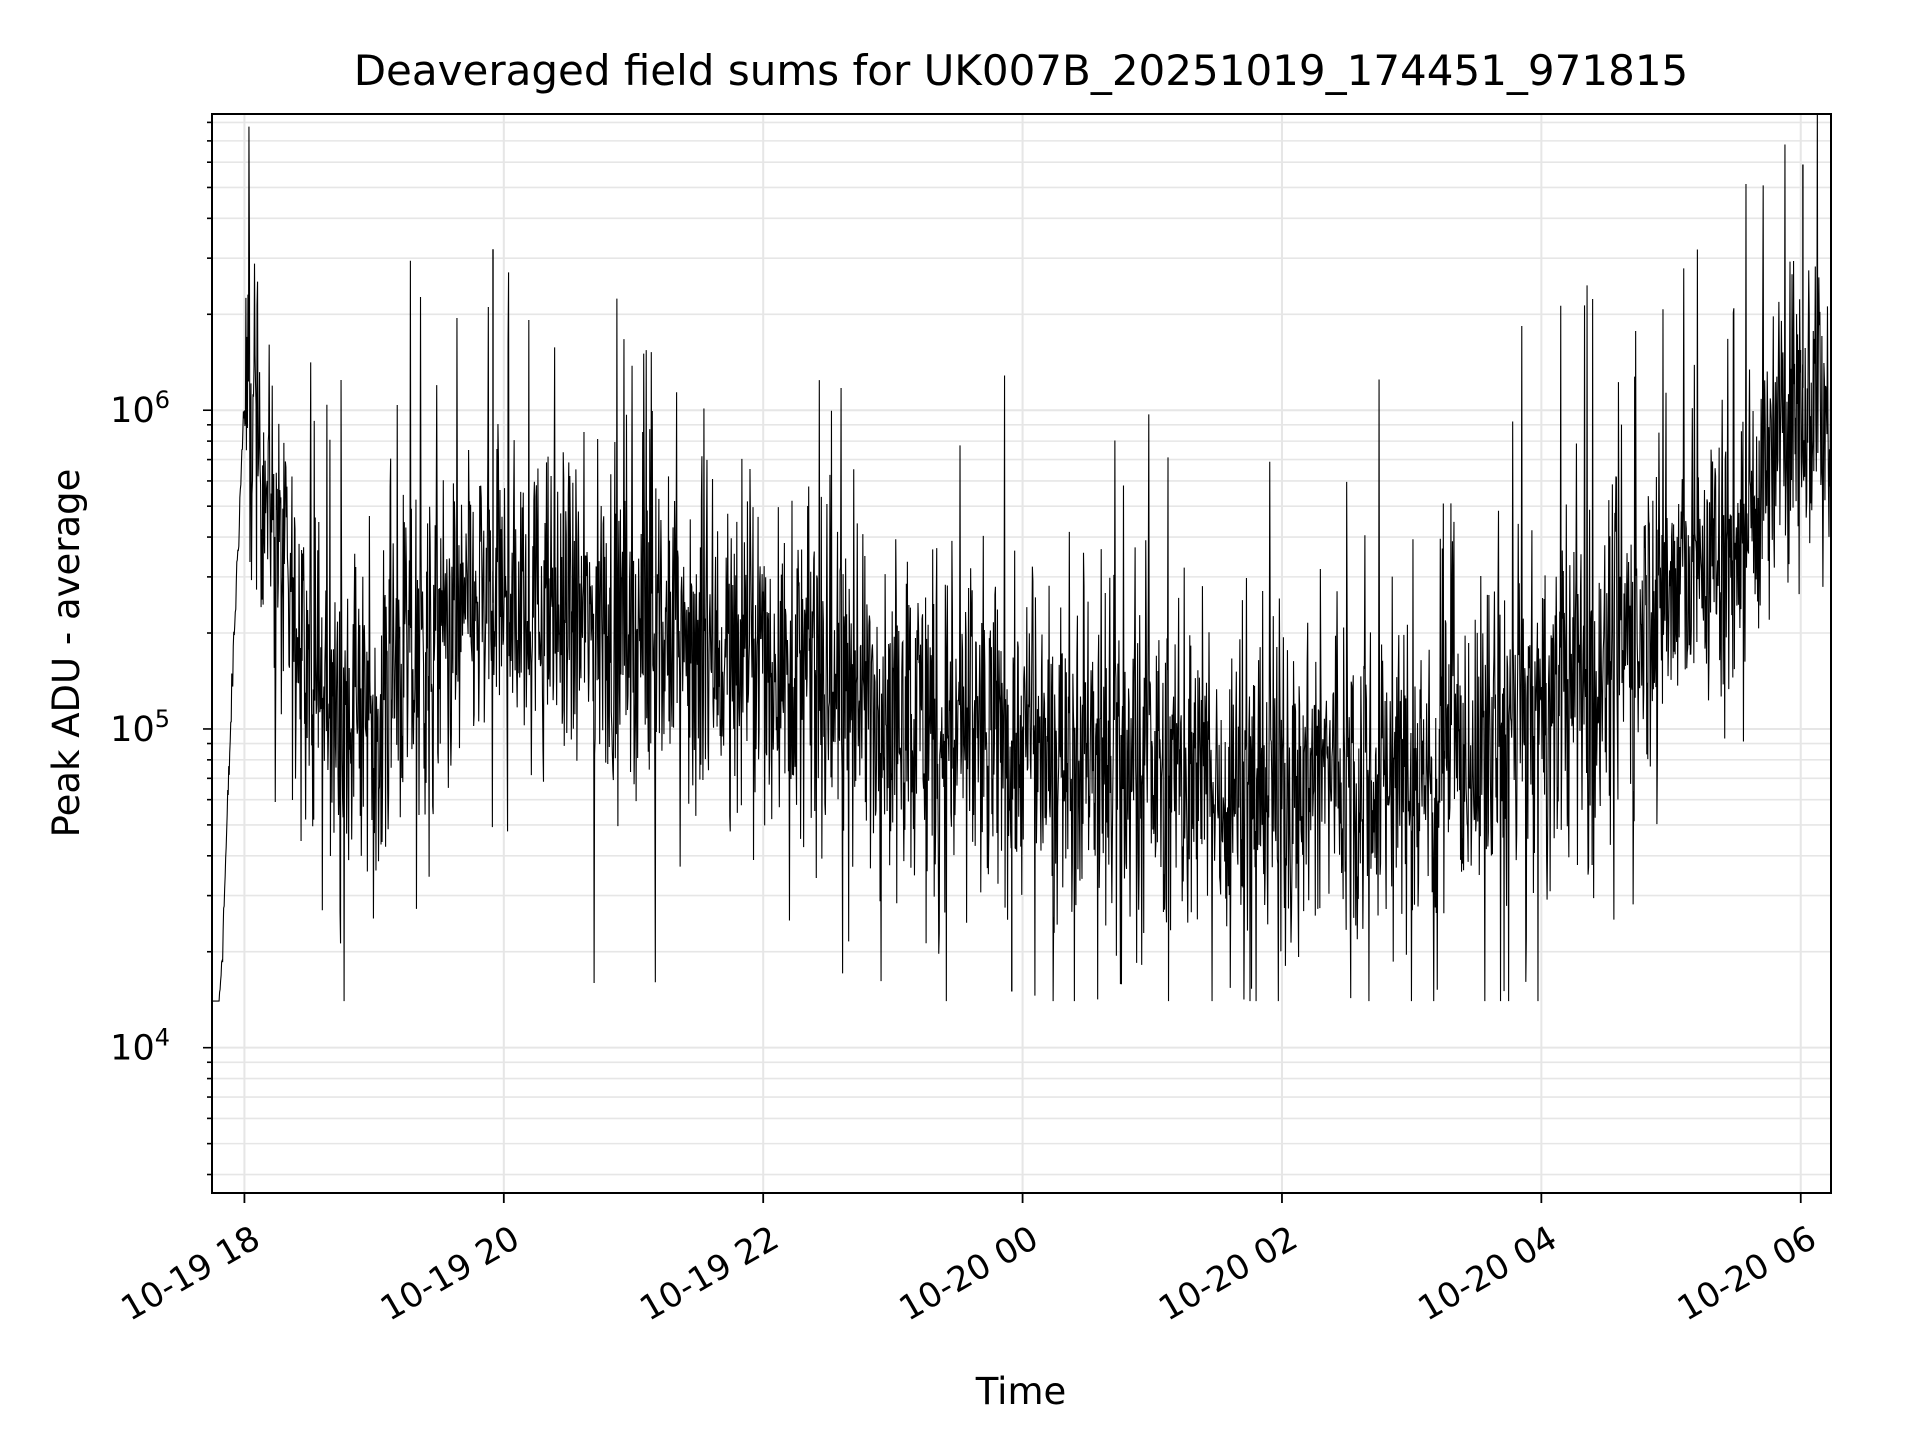 This screenshot has width=1920, height=1440. I want to click on y-tick-label: 106, so click(140, 408).